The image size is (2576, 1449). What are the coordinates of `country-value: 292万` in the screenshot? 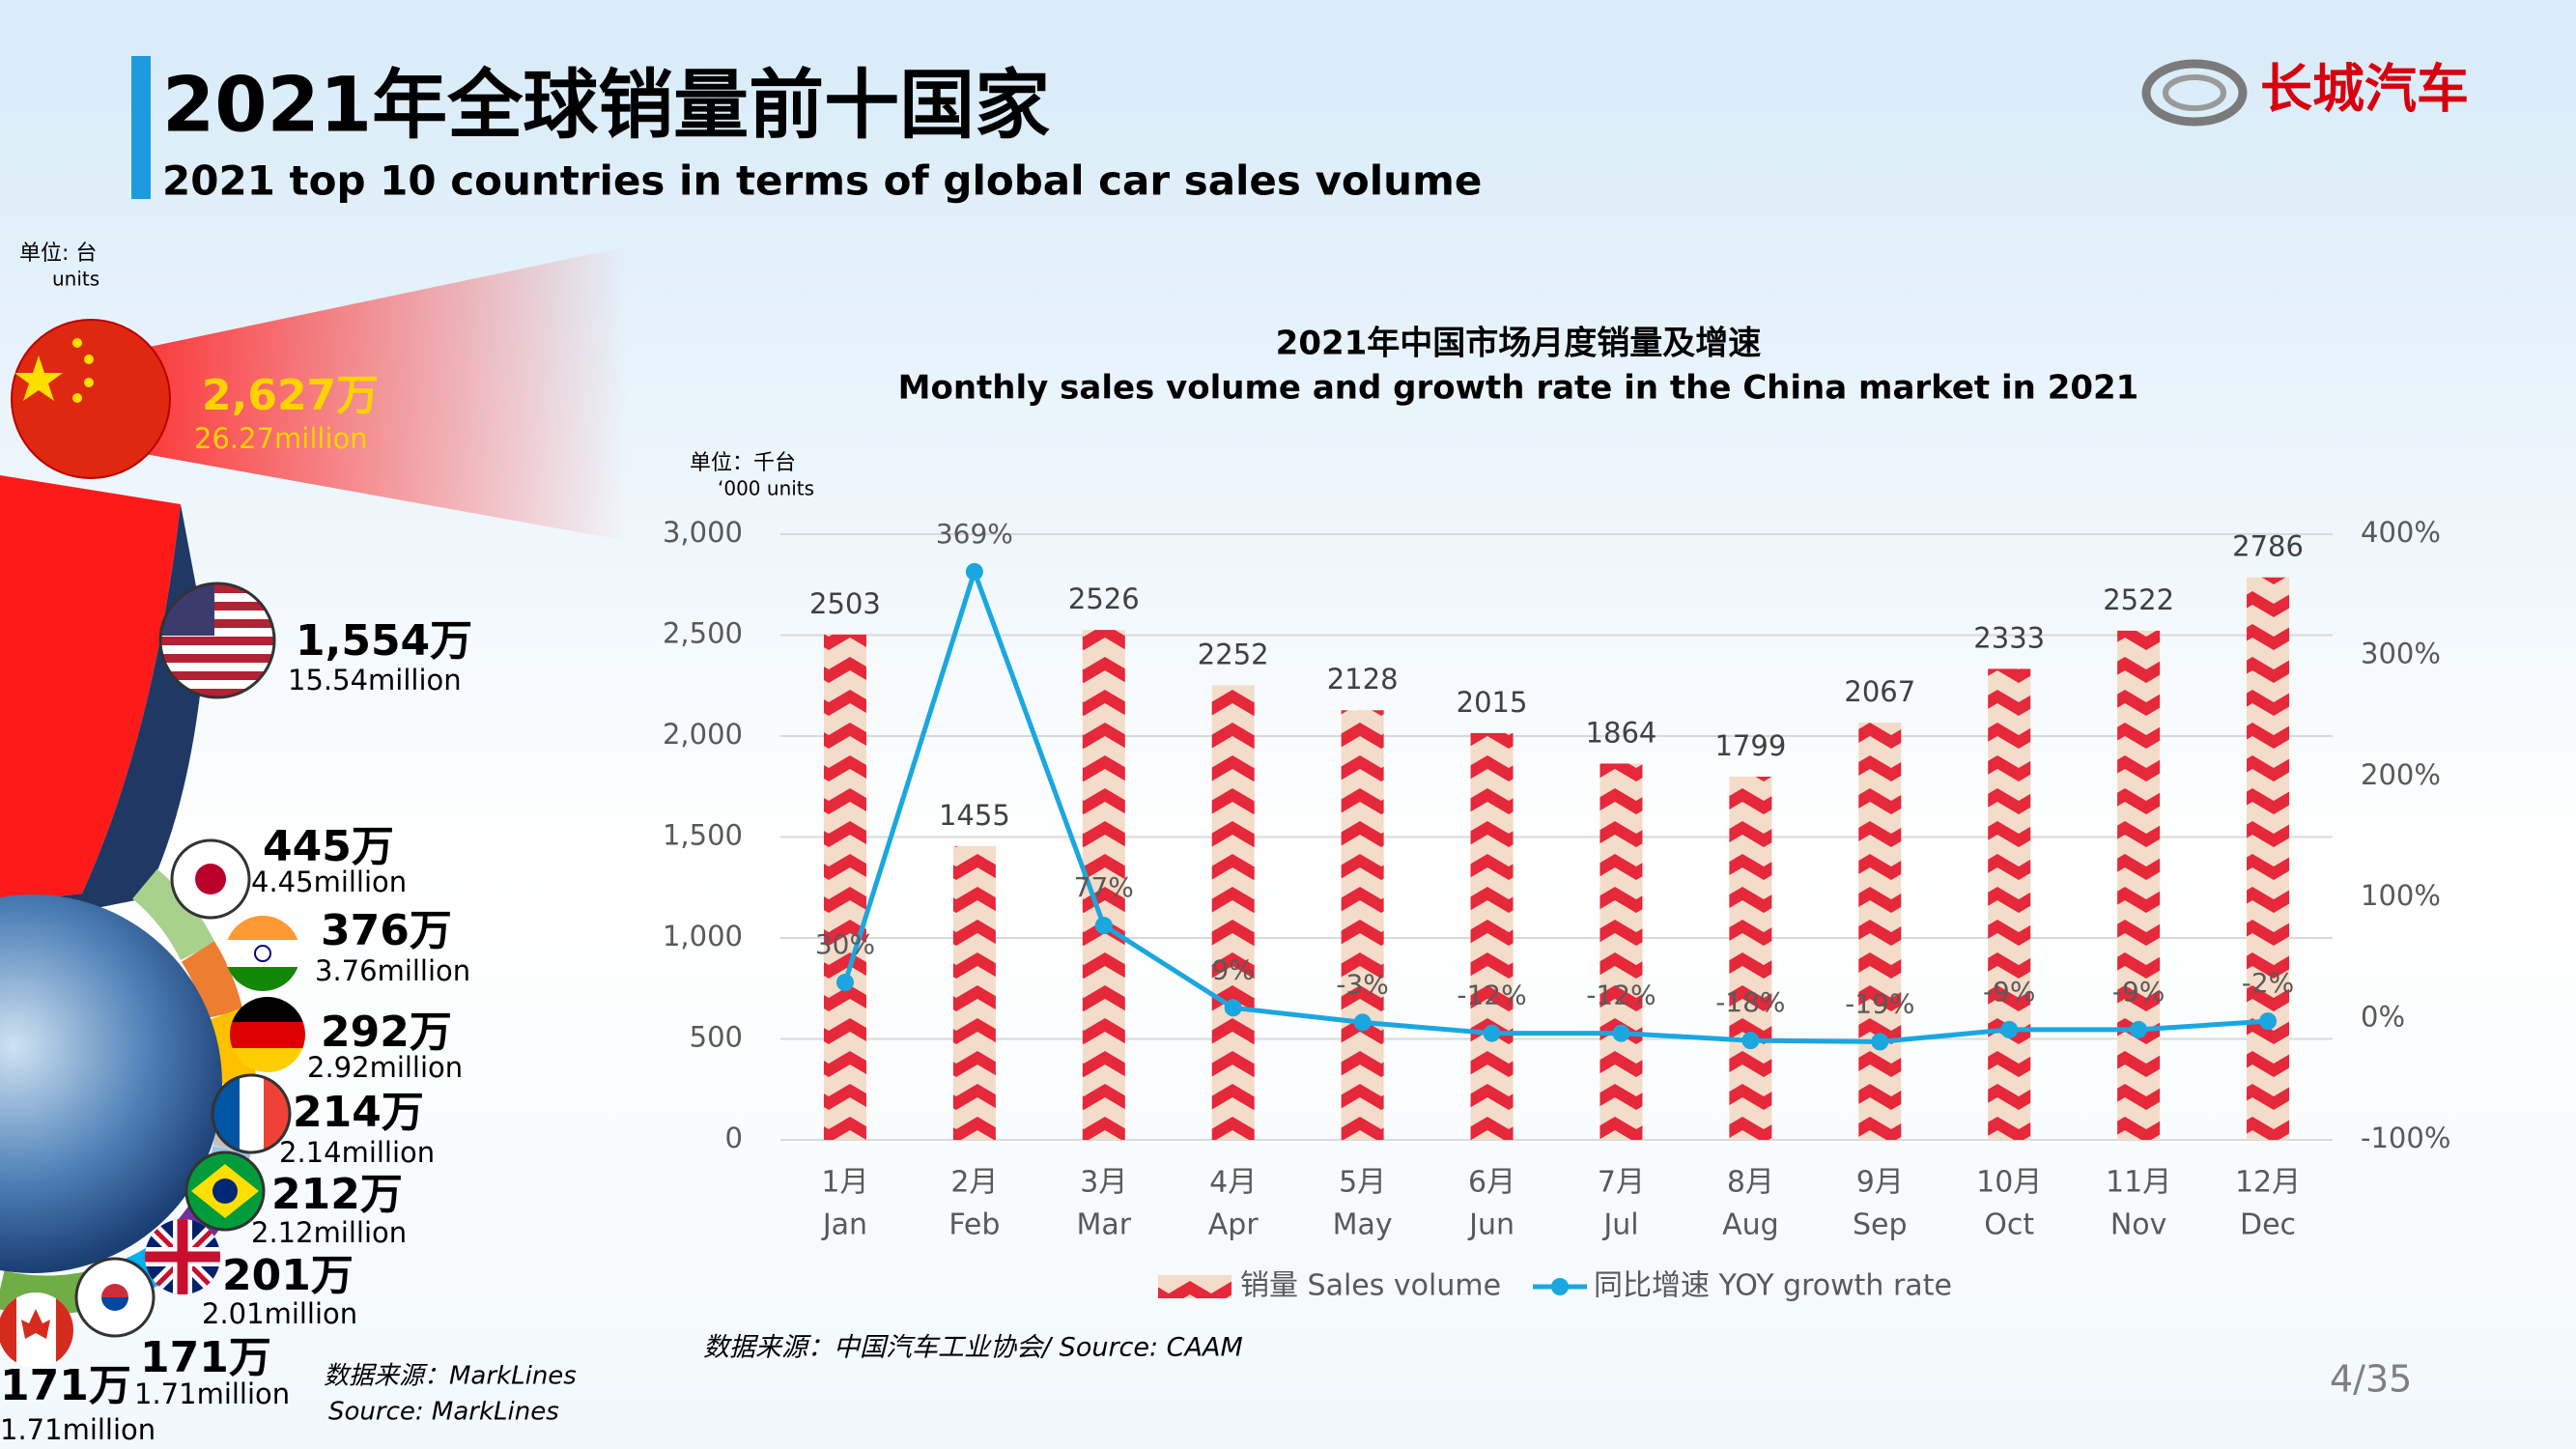 It's located at (386, 1032).